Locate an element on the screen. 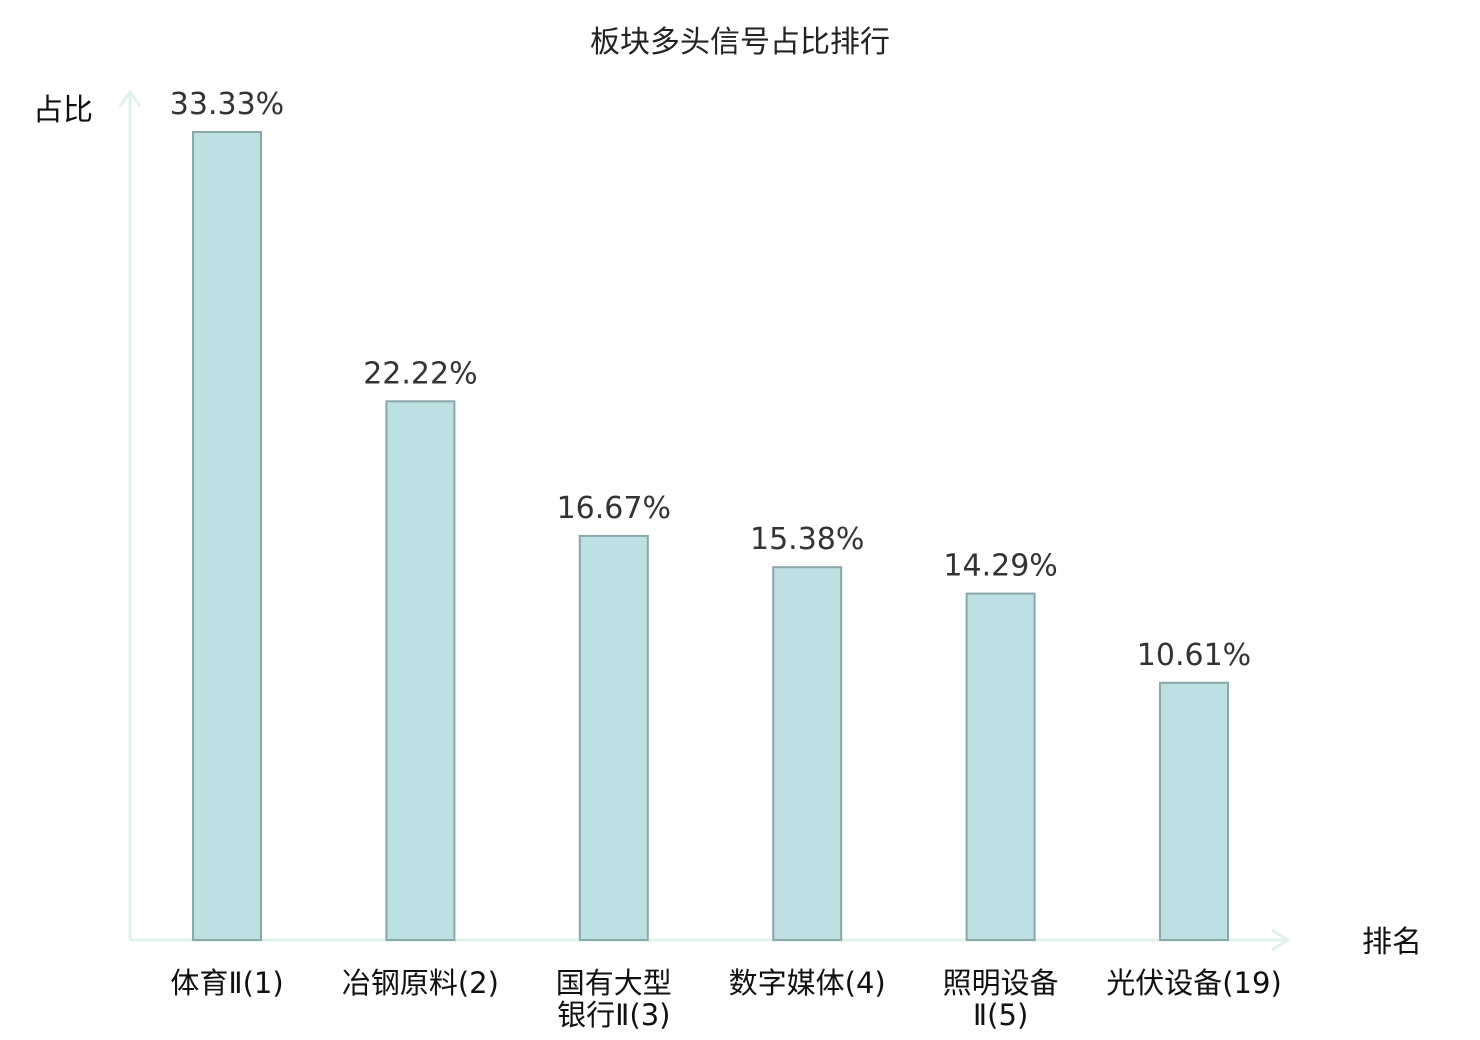 The height and width of the screenshot is (1040, 1480). category-label-2-line-1: 冶钢原料(2) is located at coordinates (420, 983).